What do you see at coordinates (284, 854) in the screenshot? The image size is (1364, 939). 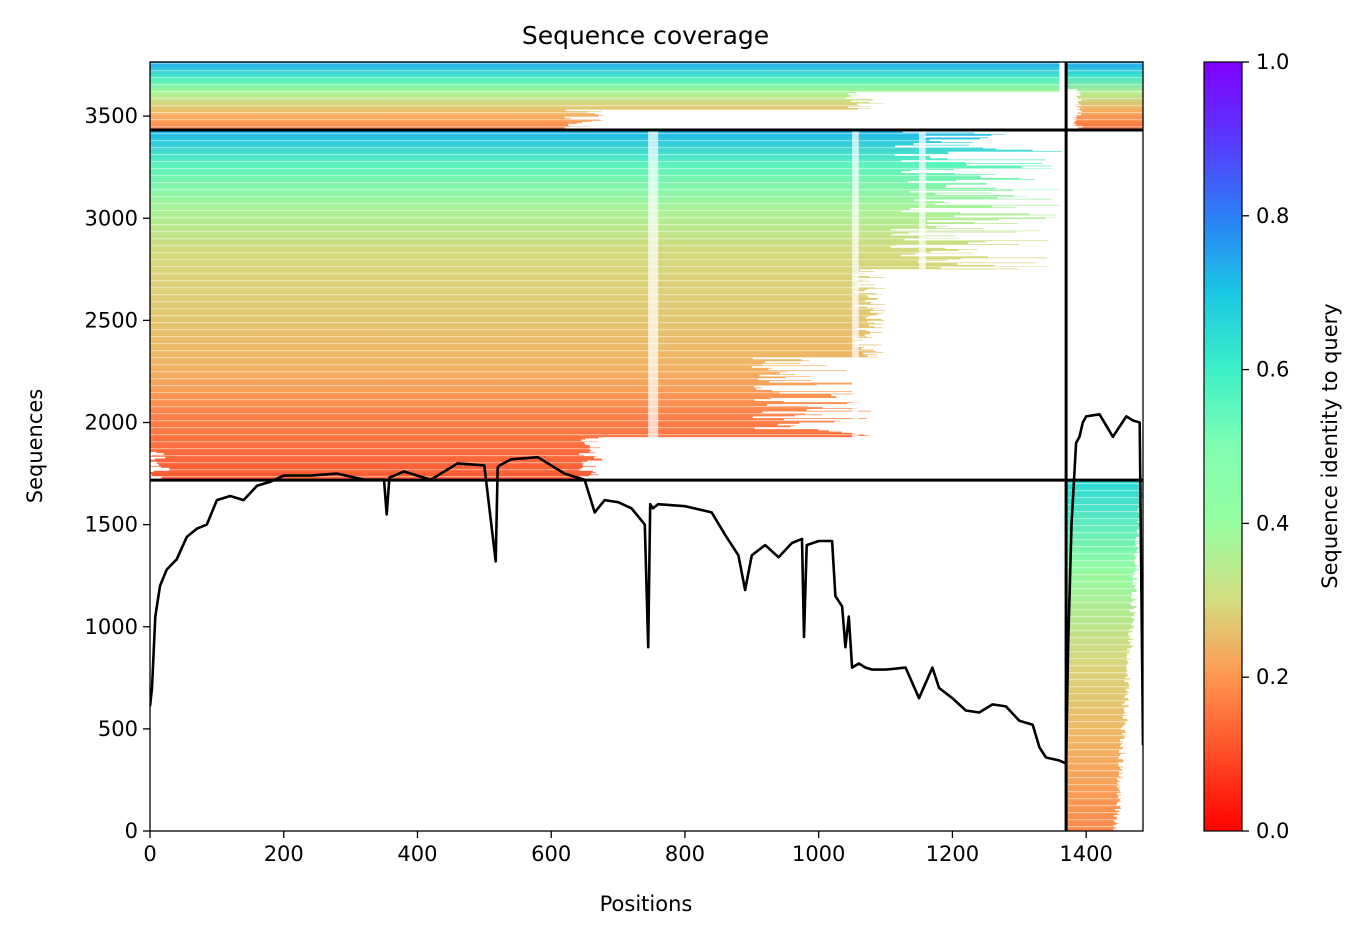 I see `x-tick-label: 200` at bounding box center [284, 854].